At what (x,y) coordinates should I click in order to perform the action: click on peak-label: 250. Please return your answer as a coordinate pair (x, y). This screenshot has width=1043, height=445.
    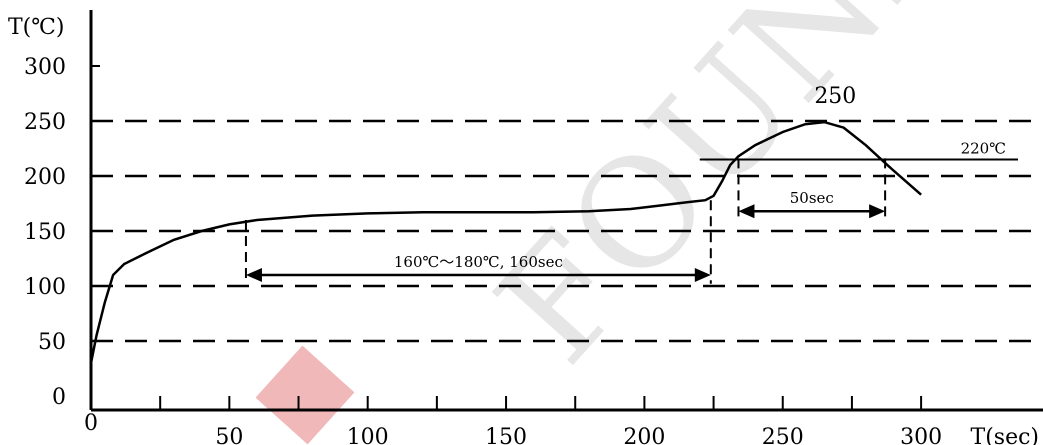
    Looking at the image, I should click on (835, 96).